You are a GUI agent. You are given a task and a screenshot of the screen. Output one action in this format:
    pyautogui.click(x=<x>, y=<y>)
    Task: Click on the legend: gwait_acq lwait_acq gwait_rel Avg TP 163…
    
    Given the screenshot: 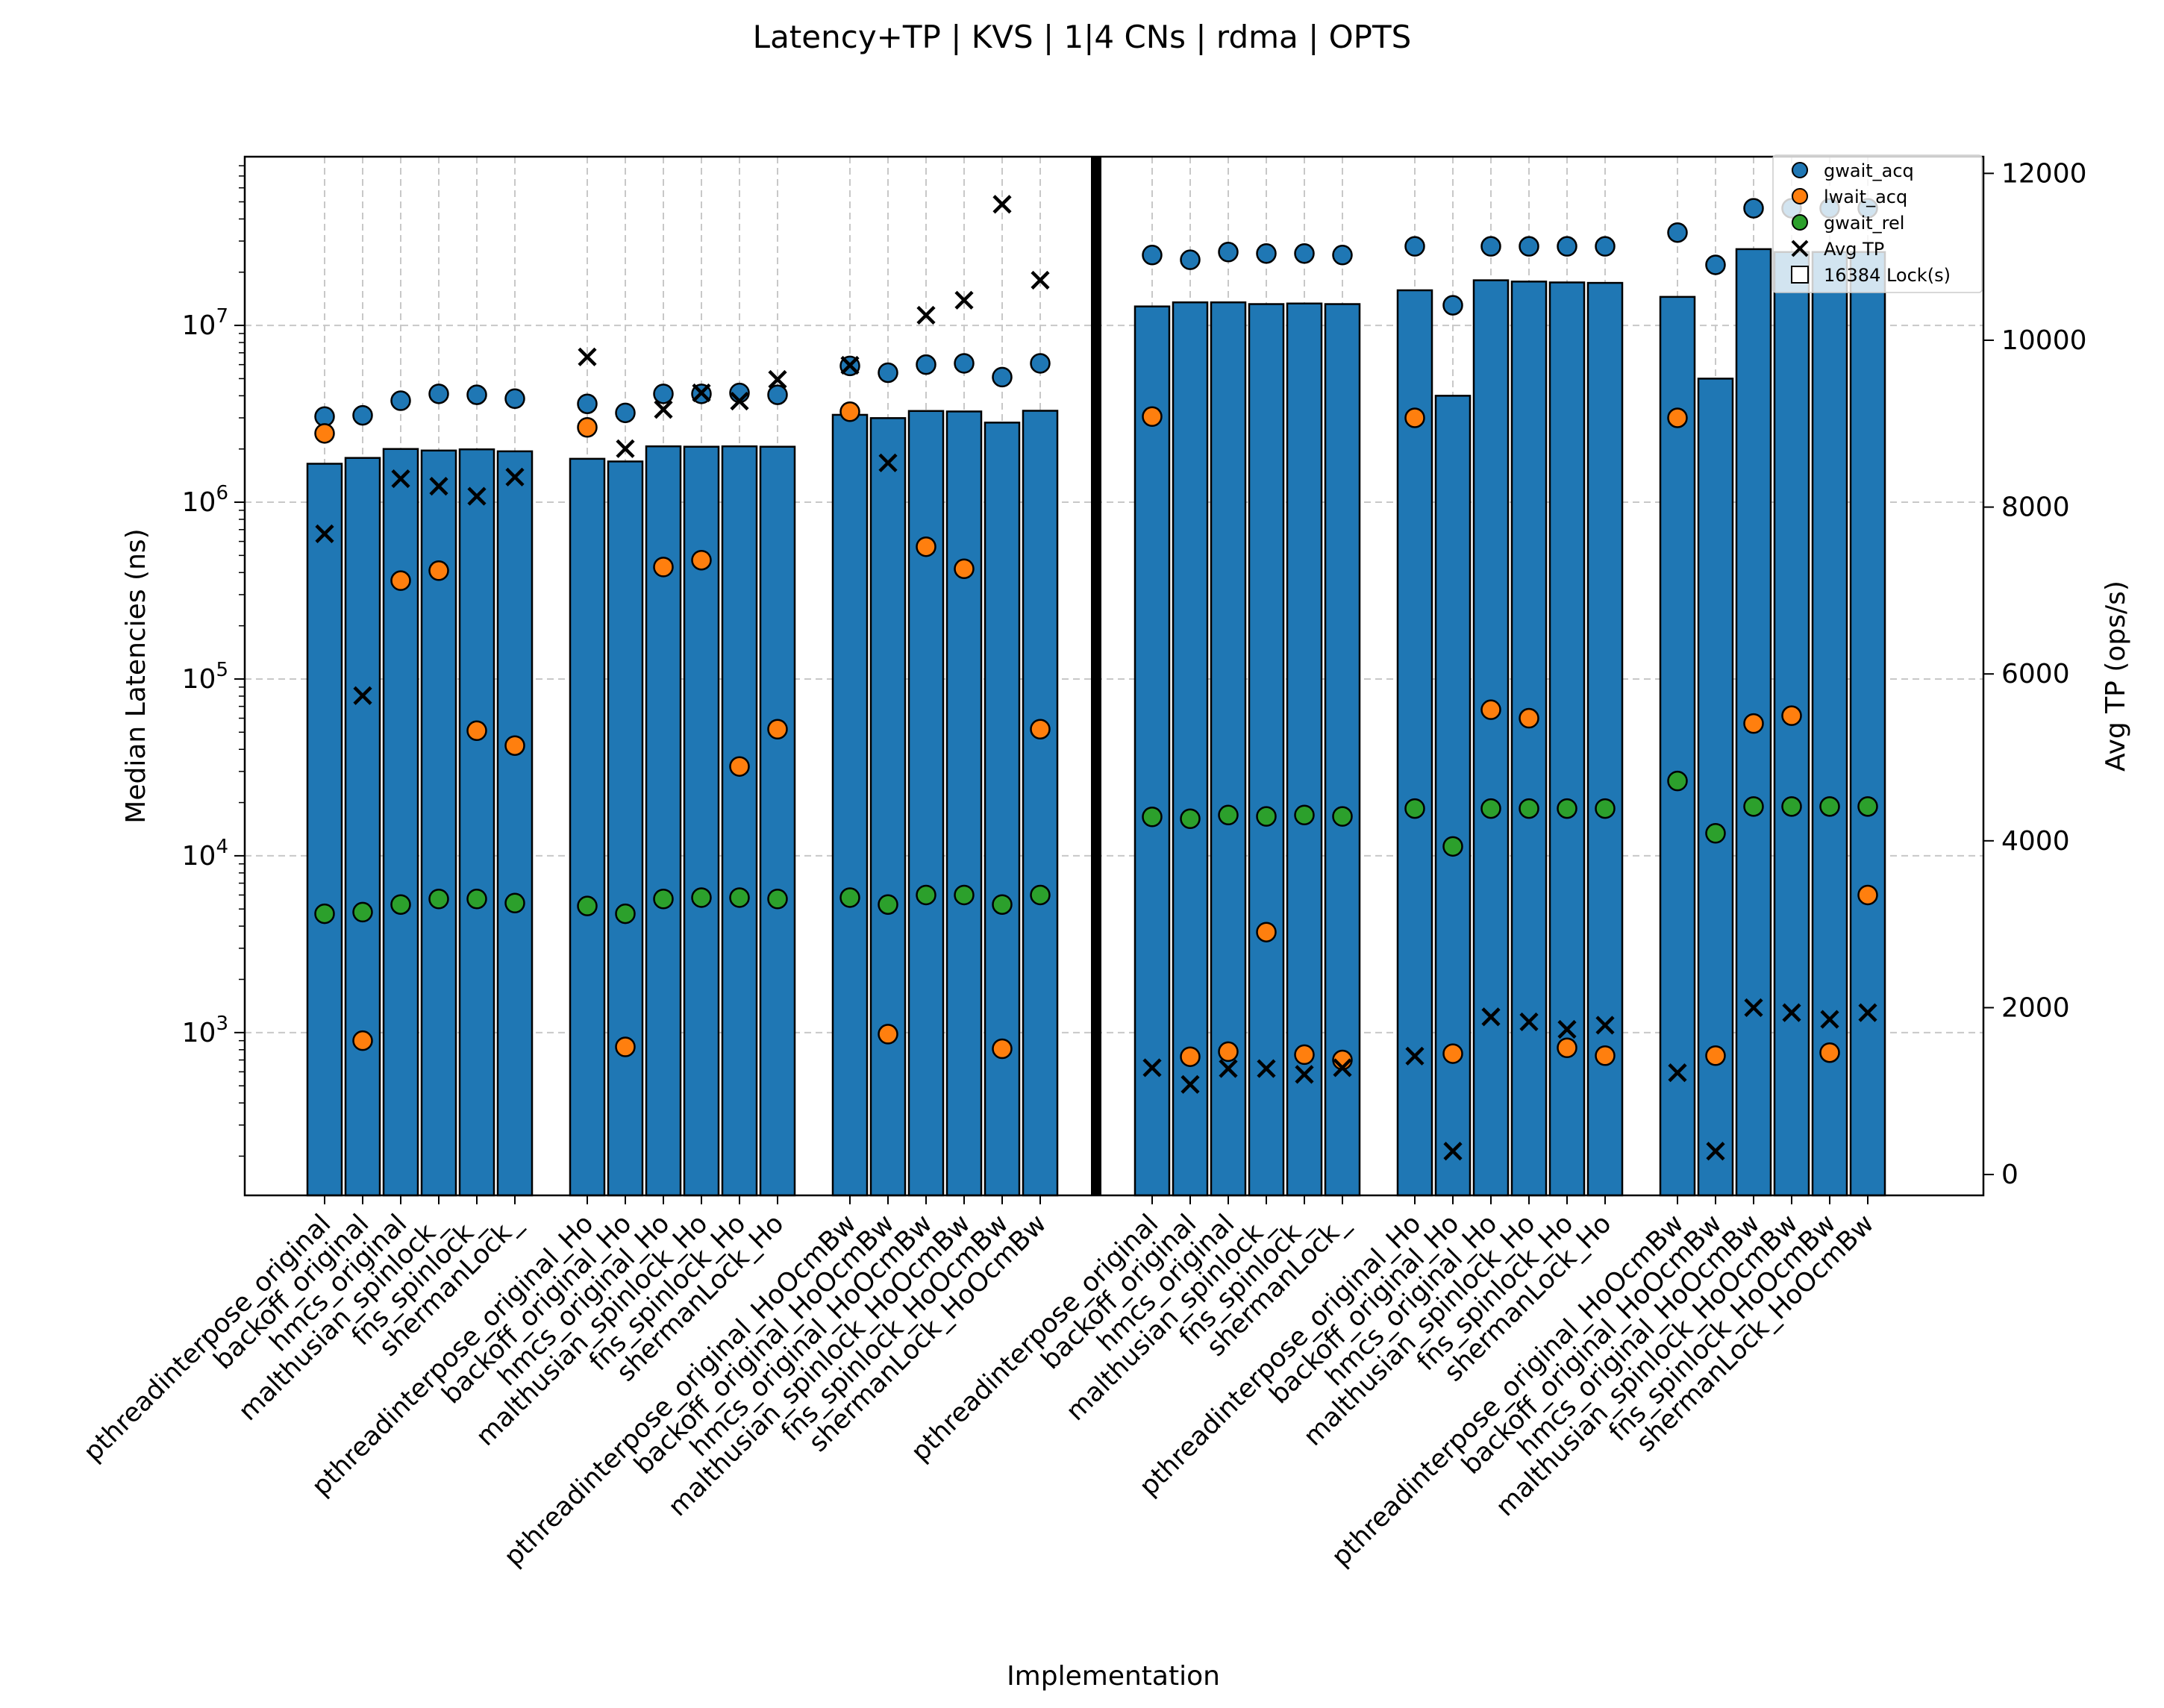 What is the action you would take?
    pyautogui.click(x=1878, y=223)
    